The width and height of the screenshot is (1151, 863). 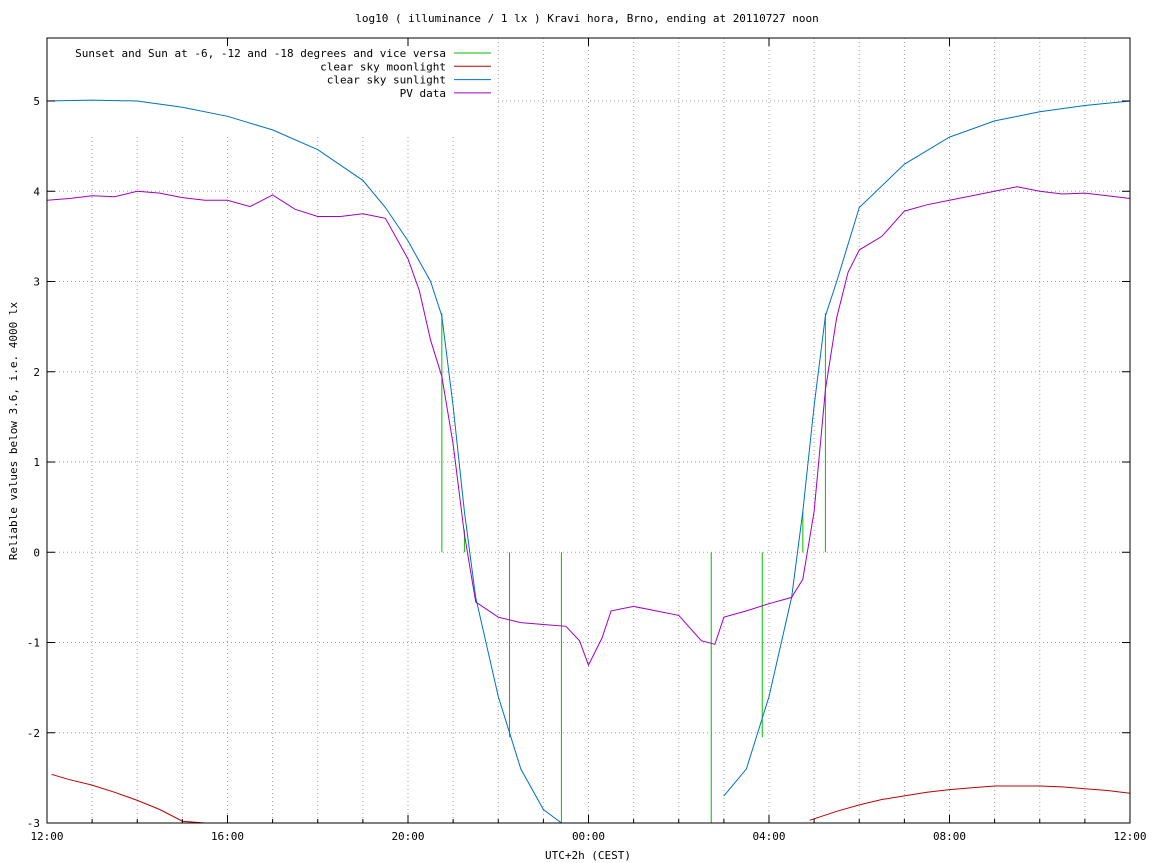 What do you see at coordinates (588, 855) in the screenshot?
I see `x-axis-label: UTC+2h (CEST)` at bounding box center [588, 855].